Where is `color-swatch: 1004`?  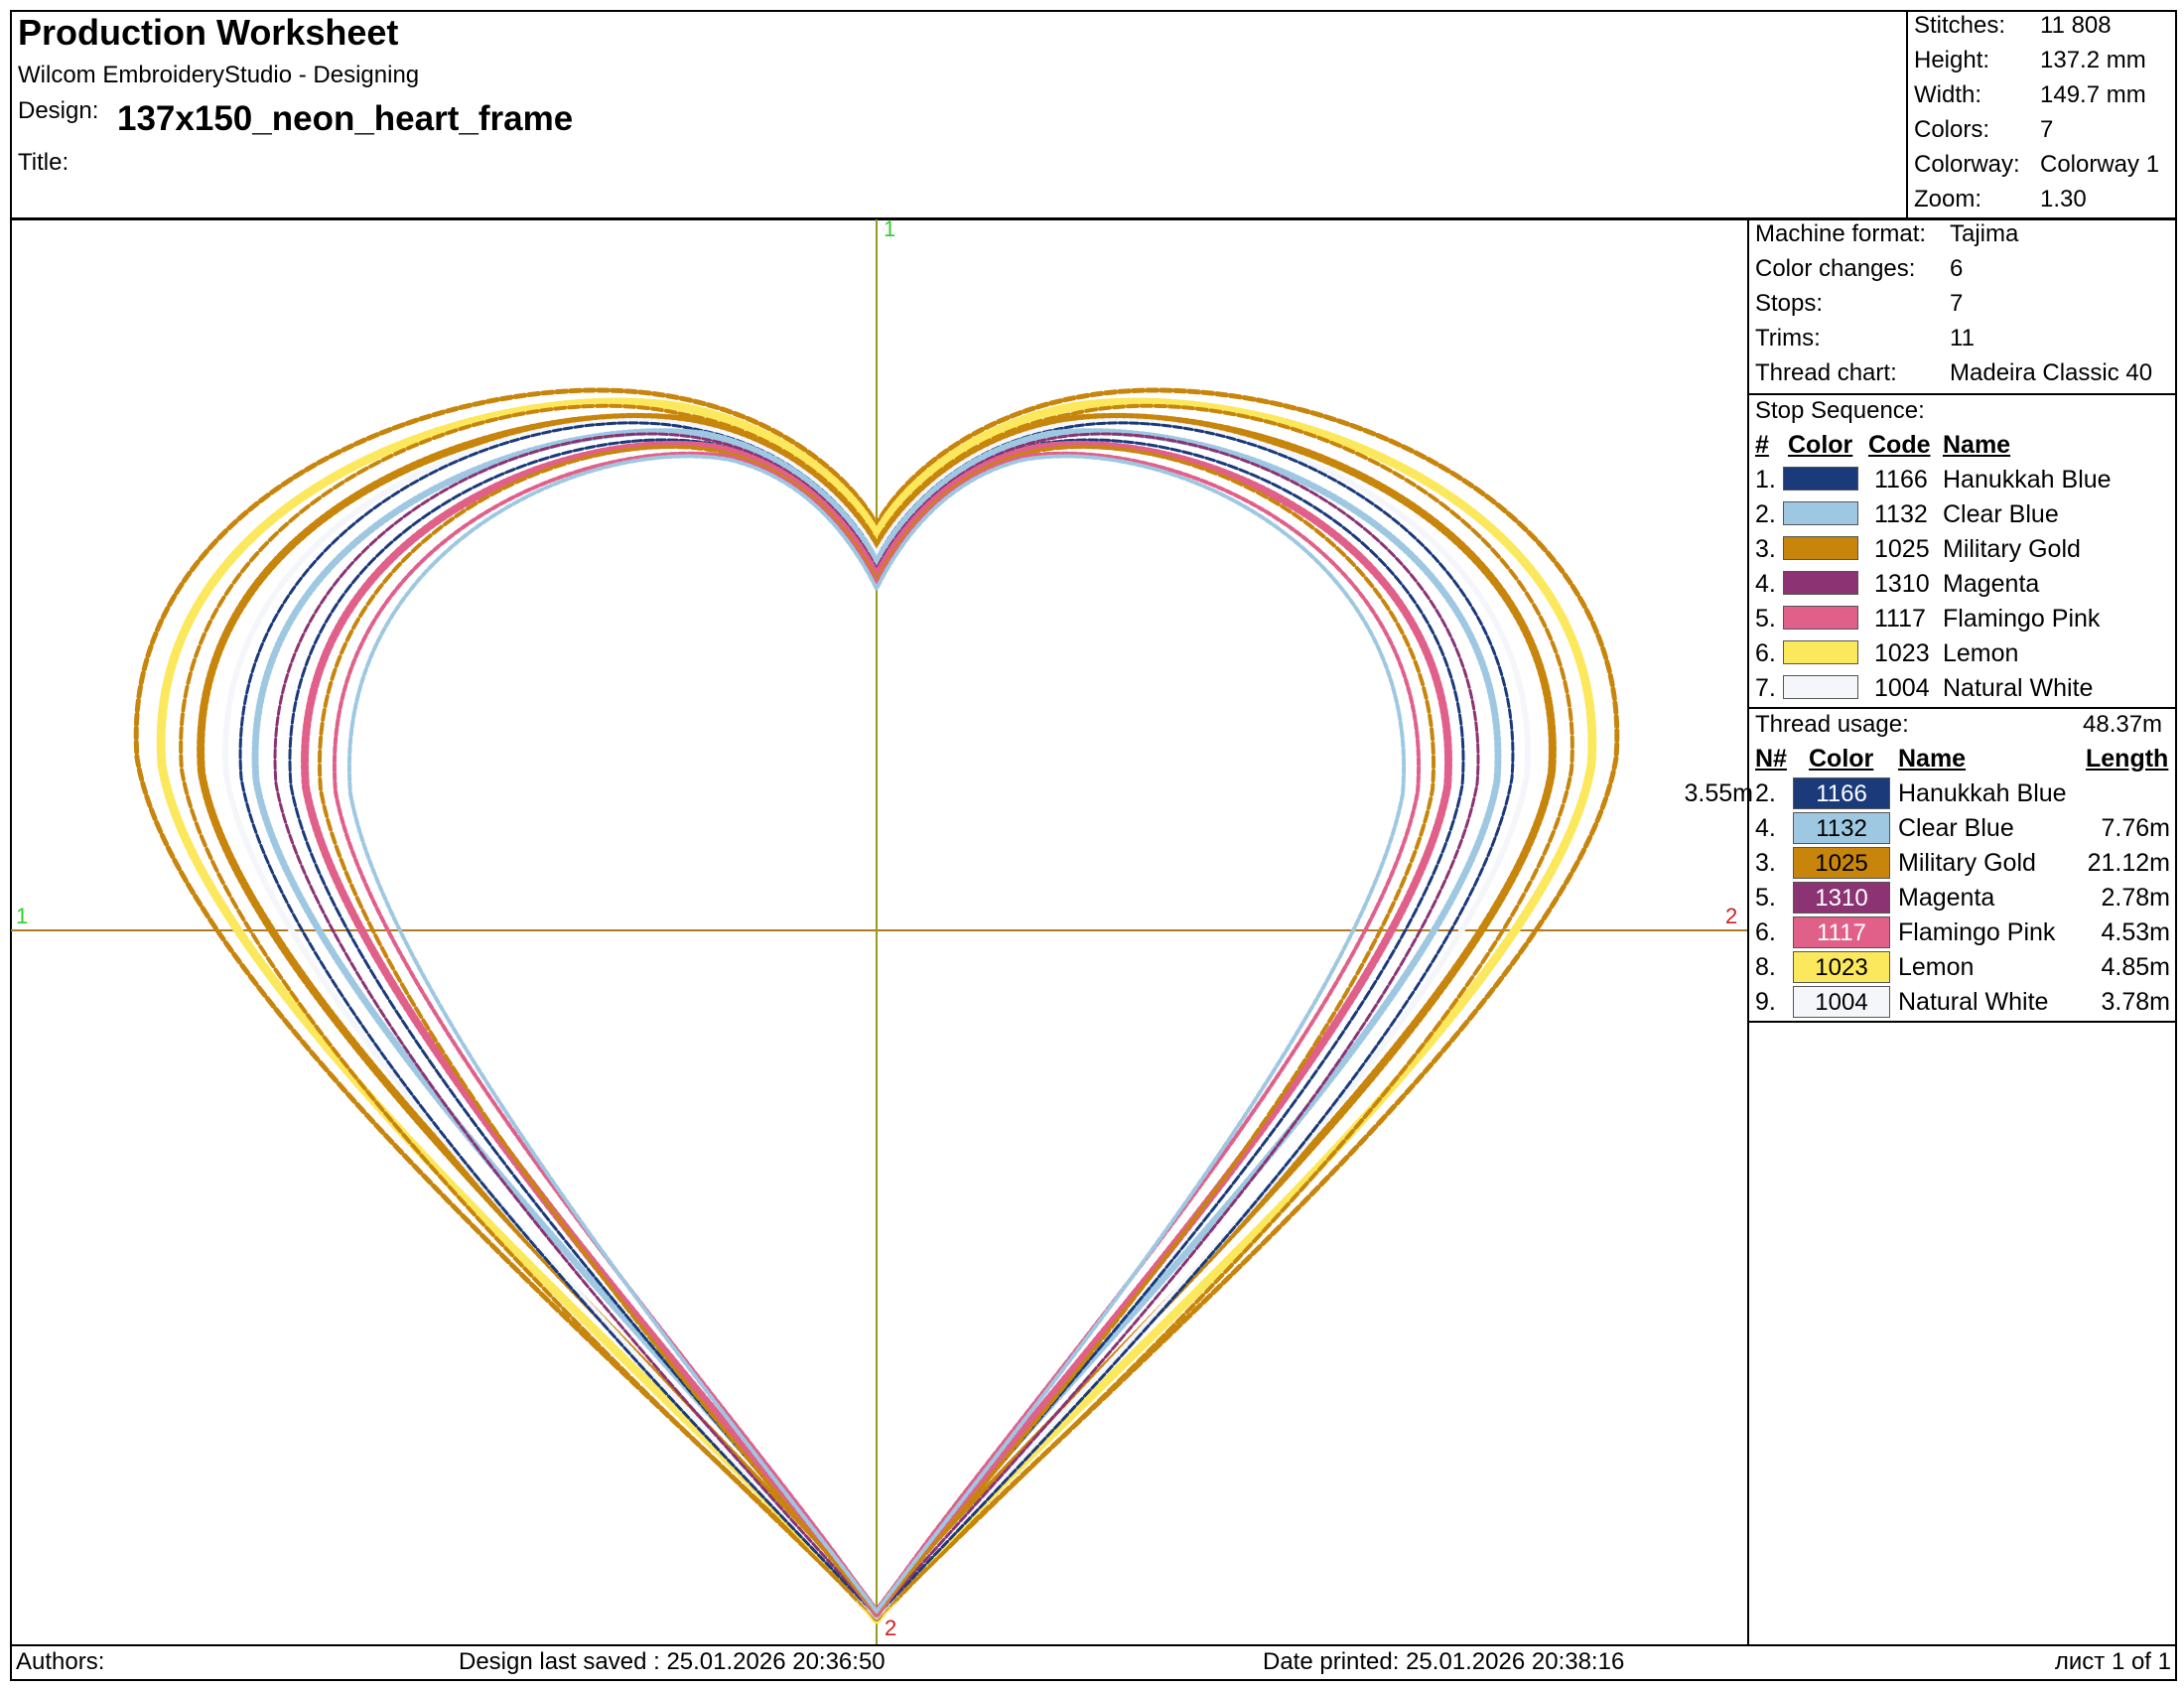
color-swatch: 1004 is located at coordinates (1841, 1002).